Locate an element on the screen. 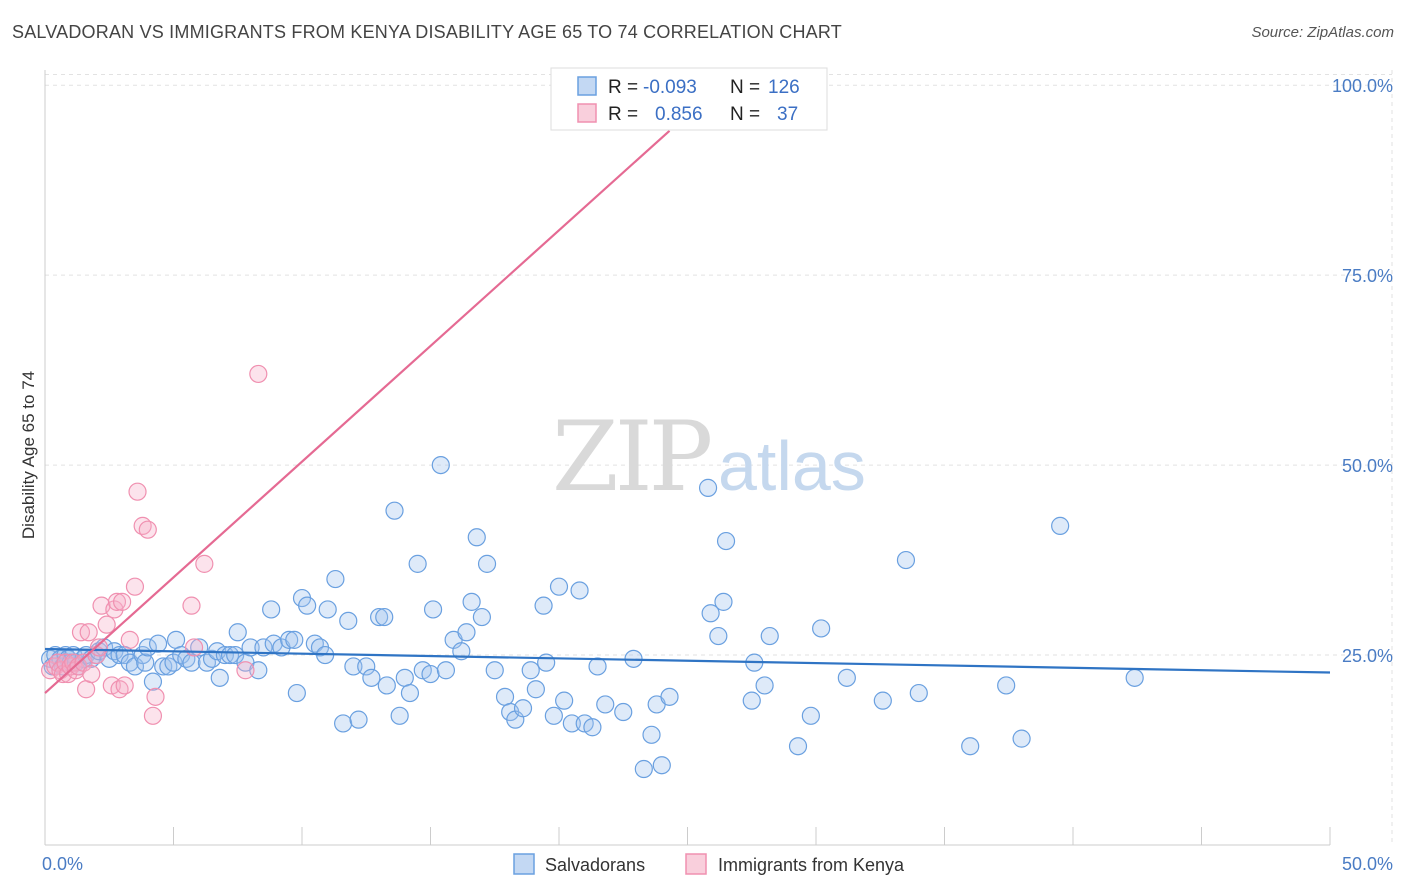 The height and width of the screenshot is (892, 1406). x-tick-label-0: 0.0% is located at coordinates (62, 864).